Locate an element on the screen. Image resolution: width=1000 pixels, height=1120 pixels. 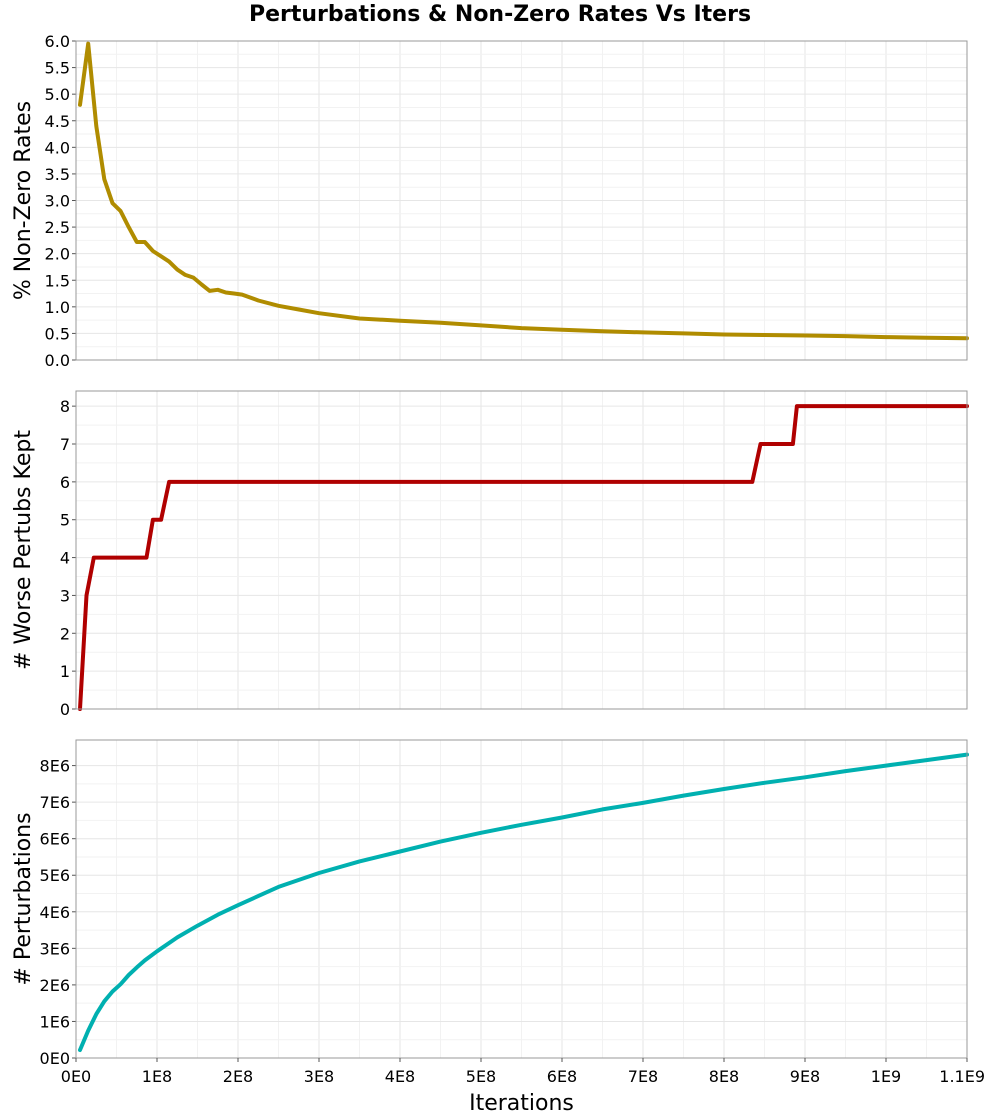
x-axis-label: Iterations is located at coordinates (521, 1103).